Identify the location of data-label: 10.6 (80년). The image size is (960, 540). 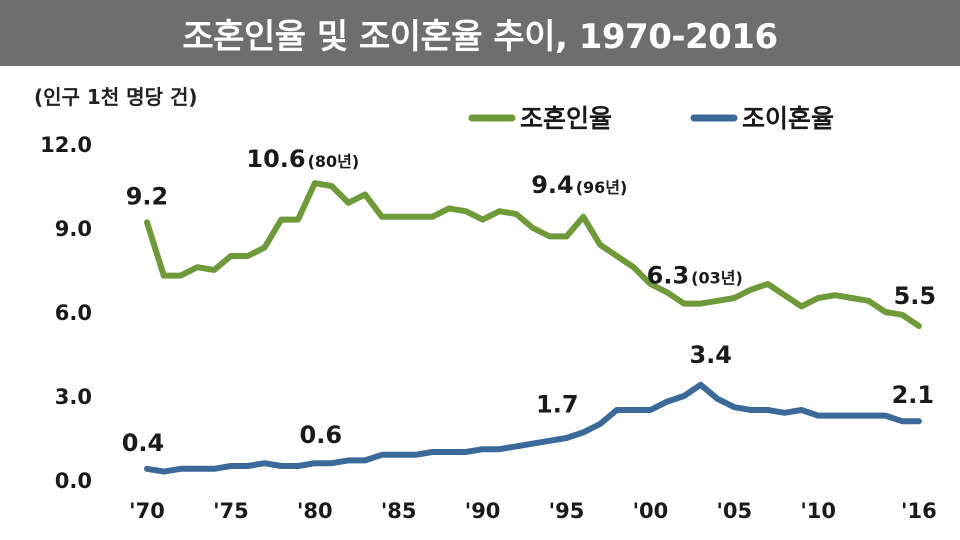
(302, 159).